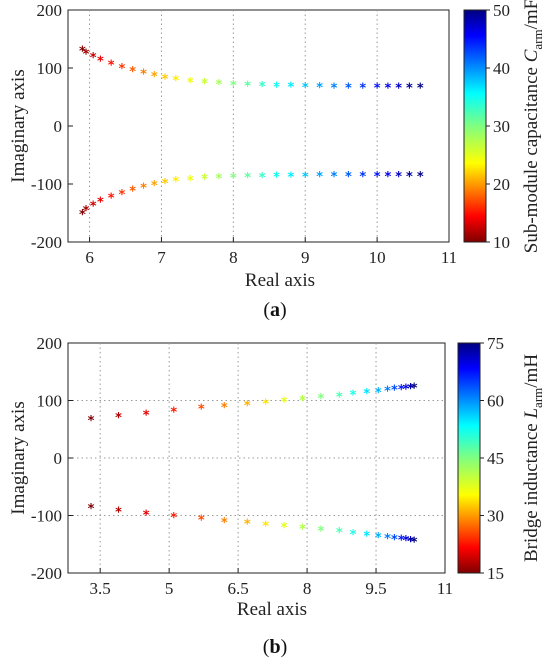  I want to click on y-tick-label: 200, so click(50, 343).